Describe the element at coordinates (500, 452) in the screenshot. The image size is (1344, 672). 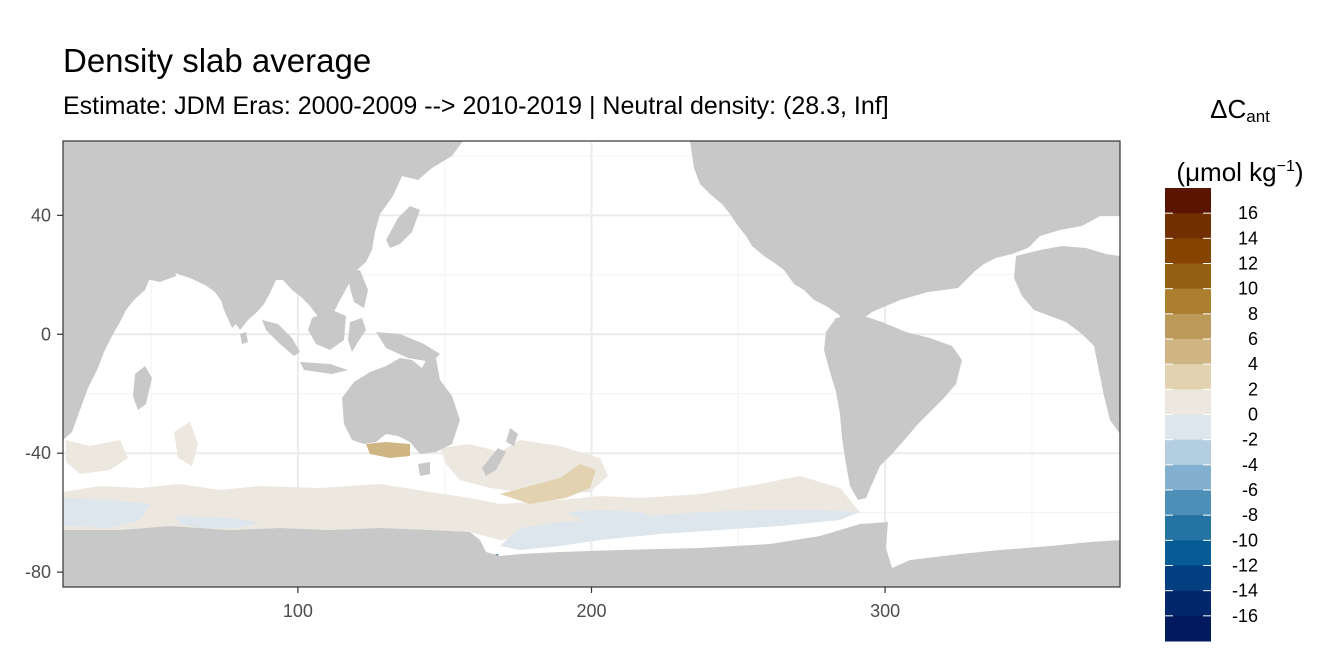
I see `land-newzealand` at that location.